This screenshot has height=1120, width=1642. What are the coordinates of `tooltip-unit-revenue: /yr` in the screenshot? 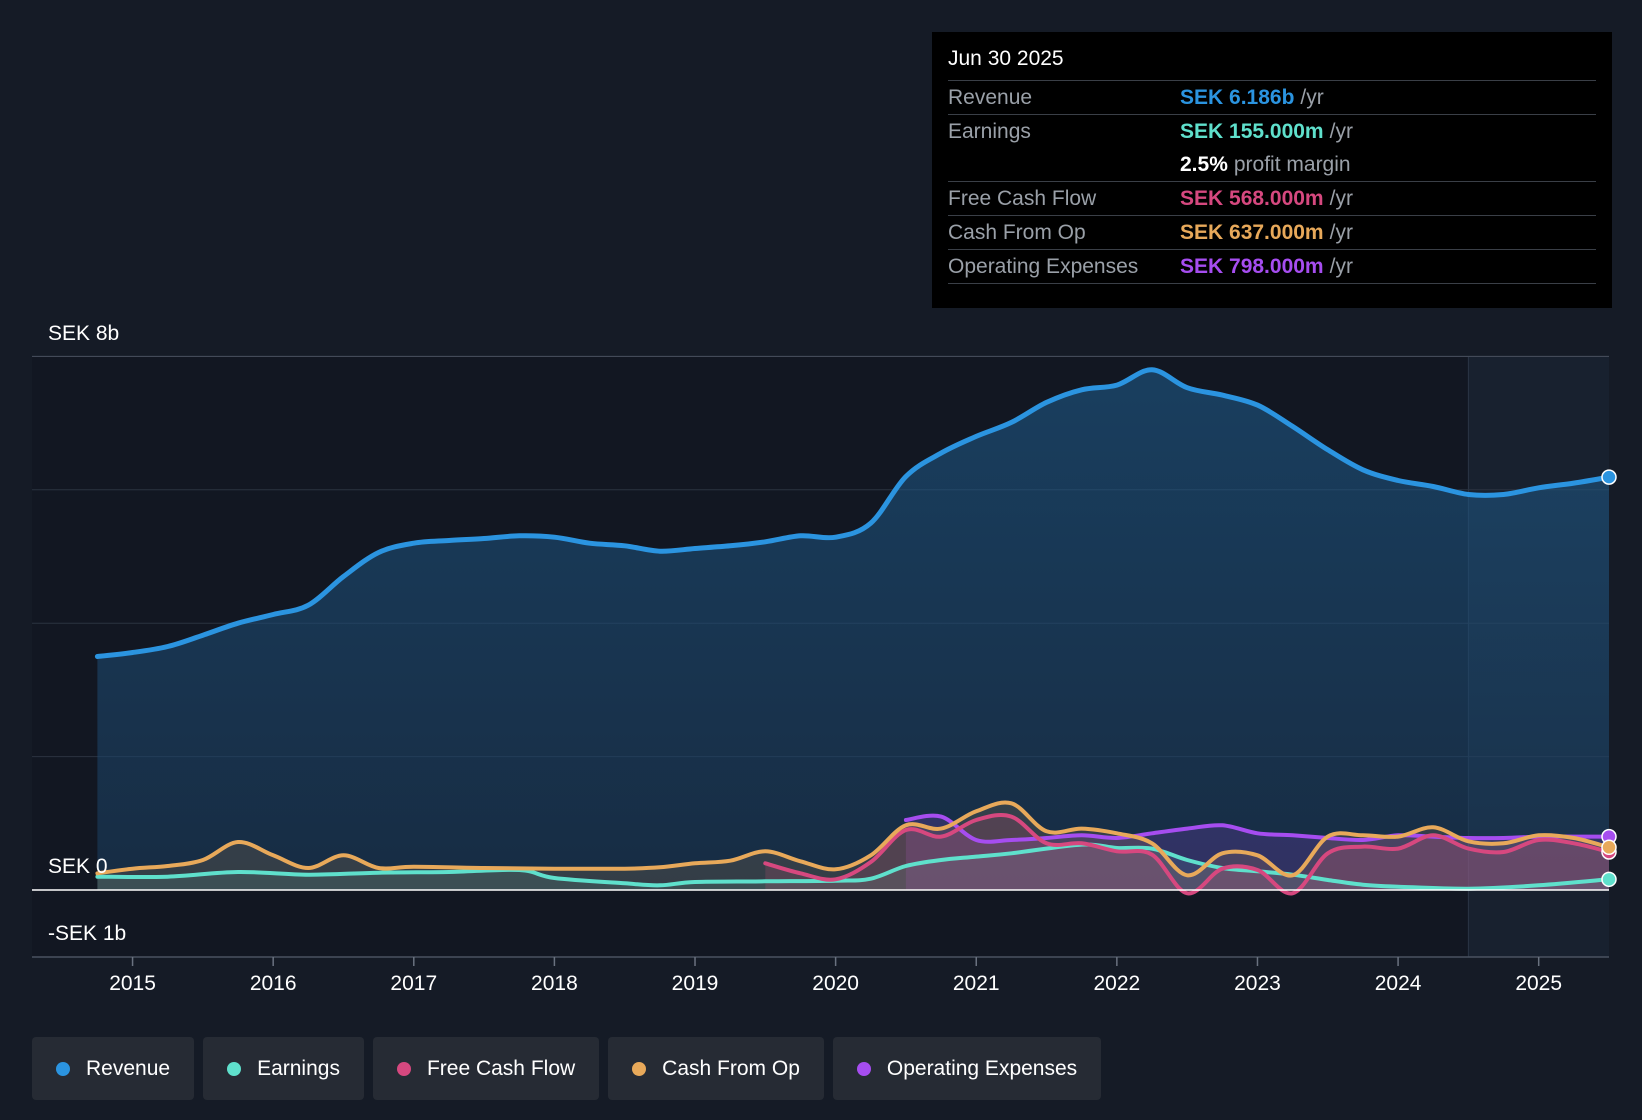 It's located at (1312, 97).